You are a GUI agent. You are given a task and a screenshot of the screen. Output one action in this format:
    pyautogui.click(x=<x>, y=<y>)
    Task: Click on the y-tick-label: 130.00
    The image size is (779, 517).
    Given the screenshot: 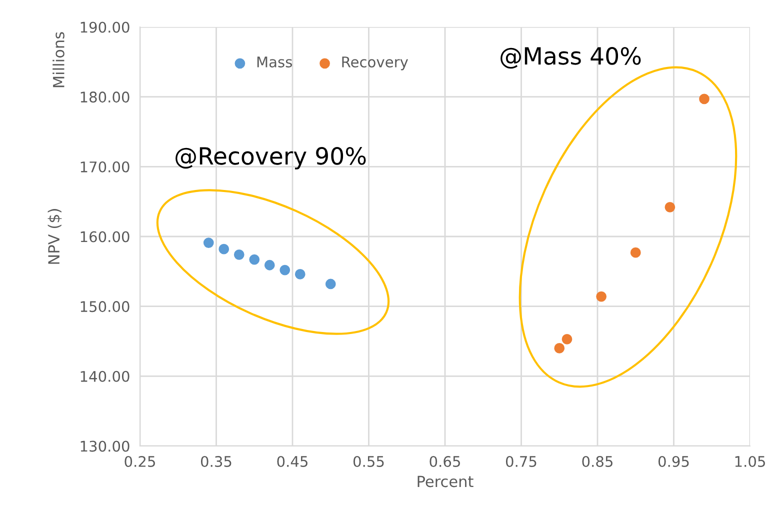 What is the action you would take?
    pyautogui.click(x=105, y=446)
    